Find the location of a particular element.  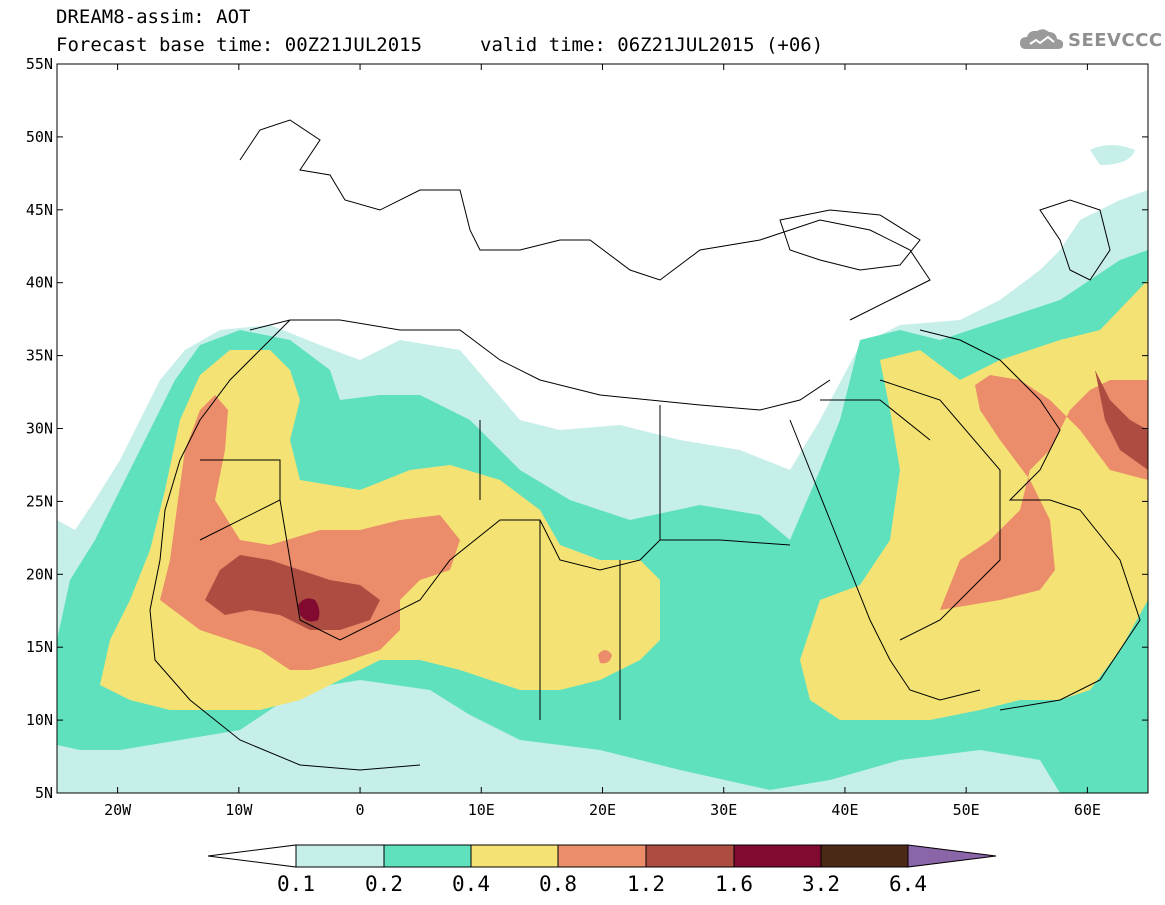

colorbar is located at coordinates (602, 856).